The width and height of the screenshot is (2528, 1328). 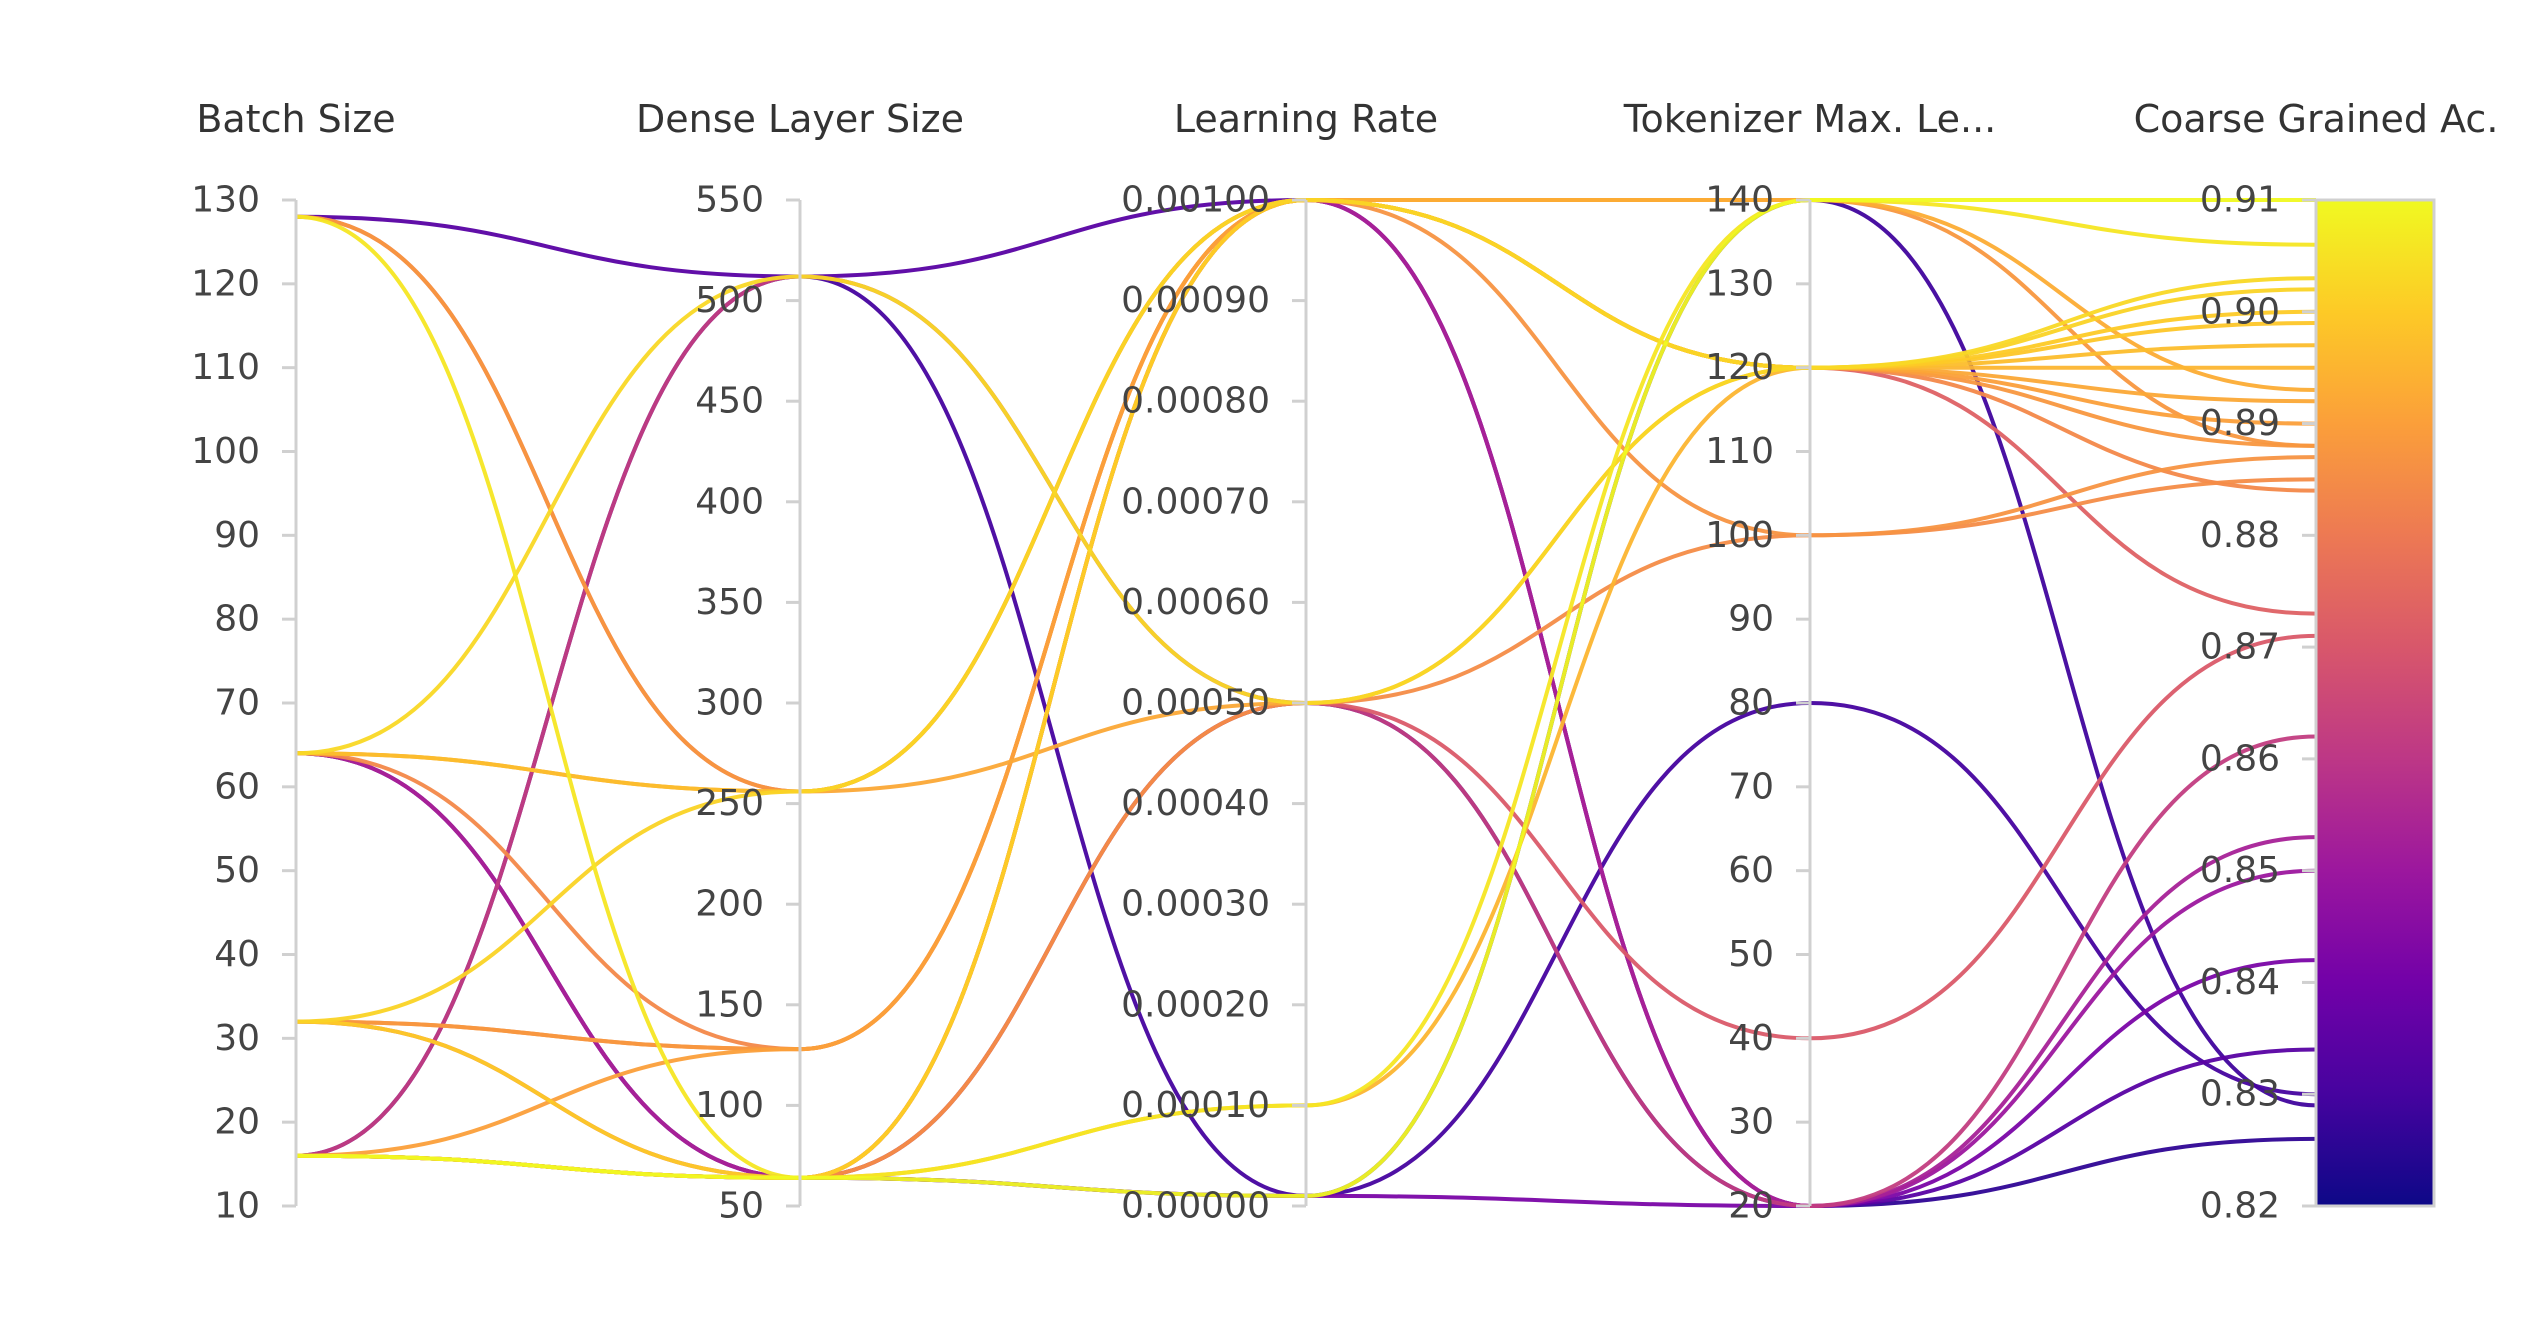 What do you see at coordinates (293, 662) in the screenshot?
I see `axis-0: 130 120 110 100 90 80 70 60 50 40 30 20 10 Batch Size` at bounding box center [293, 662].